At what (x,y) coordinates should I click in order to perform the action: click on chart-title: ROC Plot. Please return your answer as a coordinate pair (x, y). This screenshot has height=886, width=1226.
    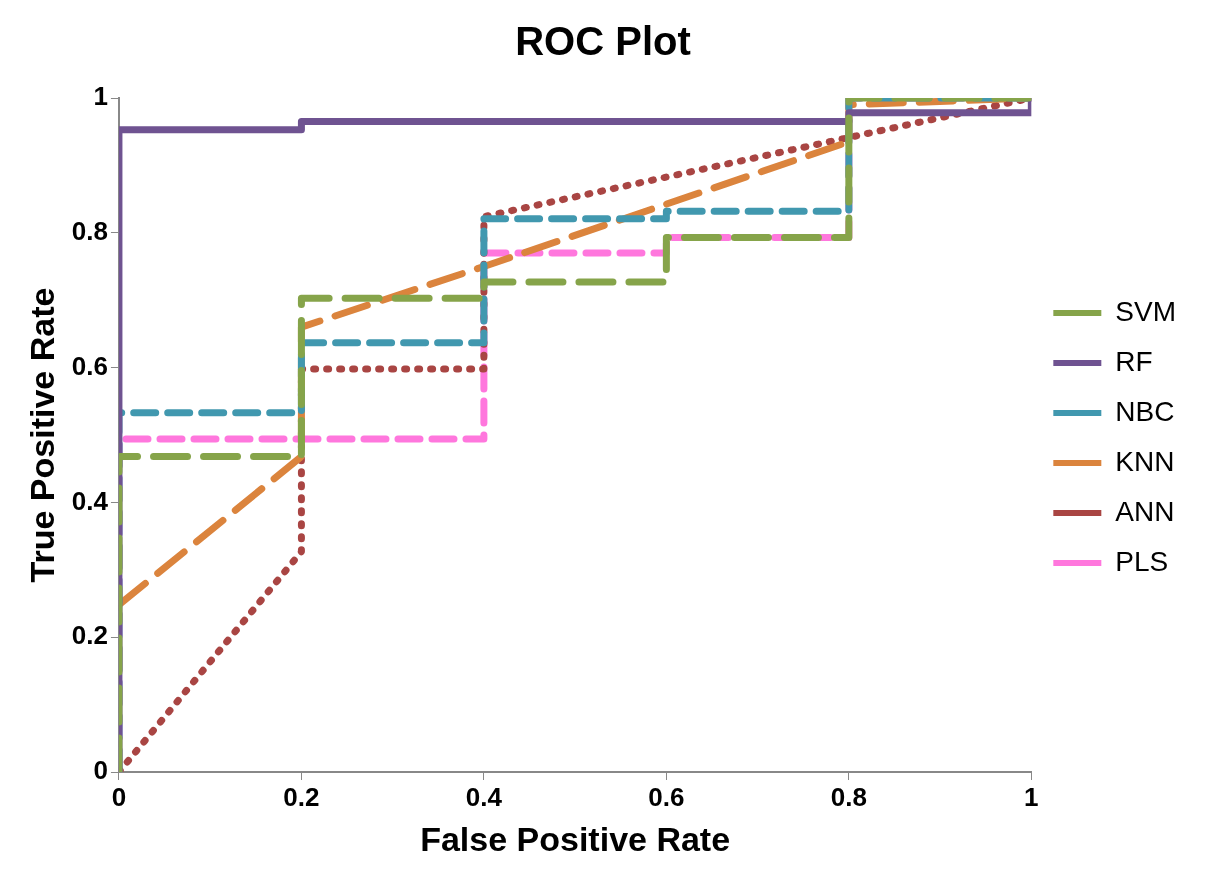
    Looking at the image, I should click on (603, 41).